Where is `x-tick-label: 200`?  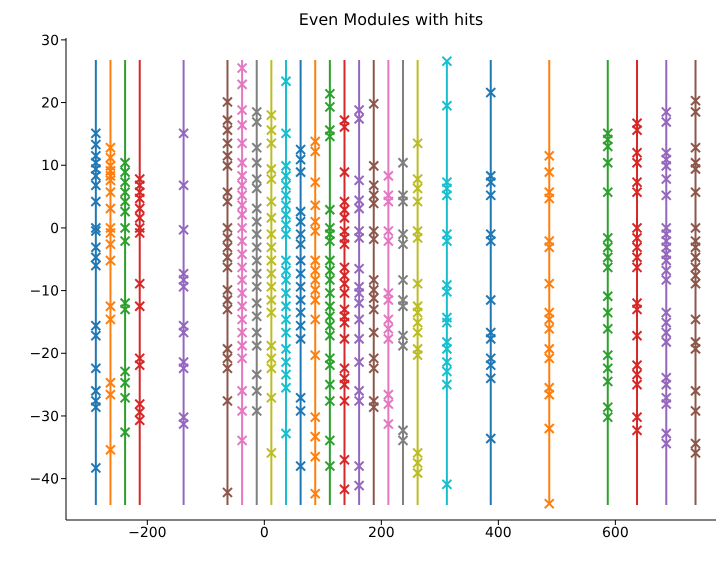
x-tick-label: 200 is located at coordinates (381, 532).